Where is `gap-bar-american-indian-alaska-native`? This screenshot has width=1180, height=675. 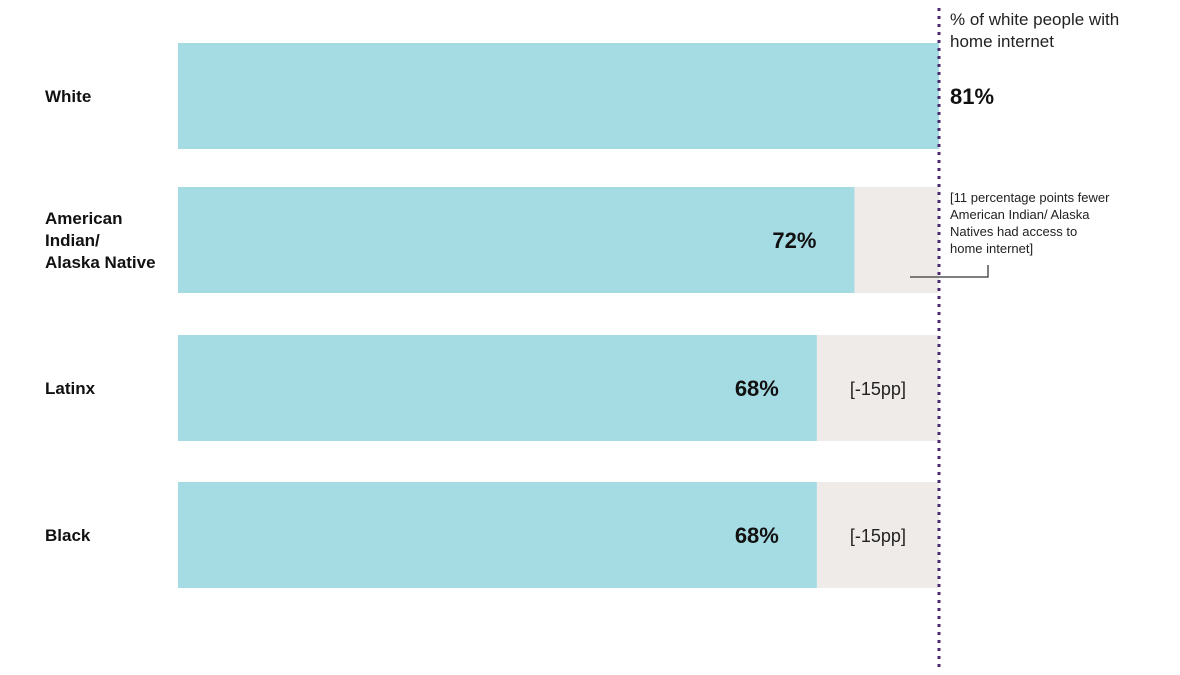 gap-bar-american-indian-alaska-native is located at coordinates (896, 240).